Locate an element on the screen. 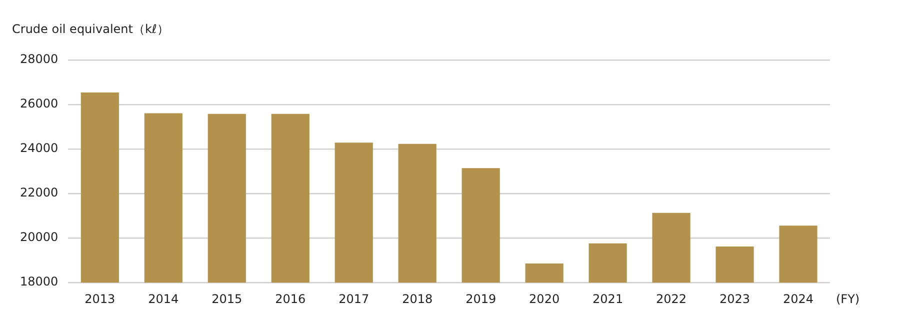 The width and height of the screenshot is (900, 329). x-tick-label: 2024 is located at coordinates (798, 299).